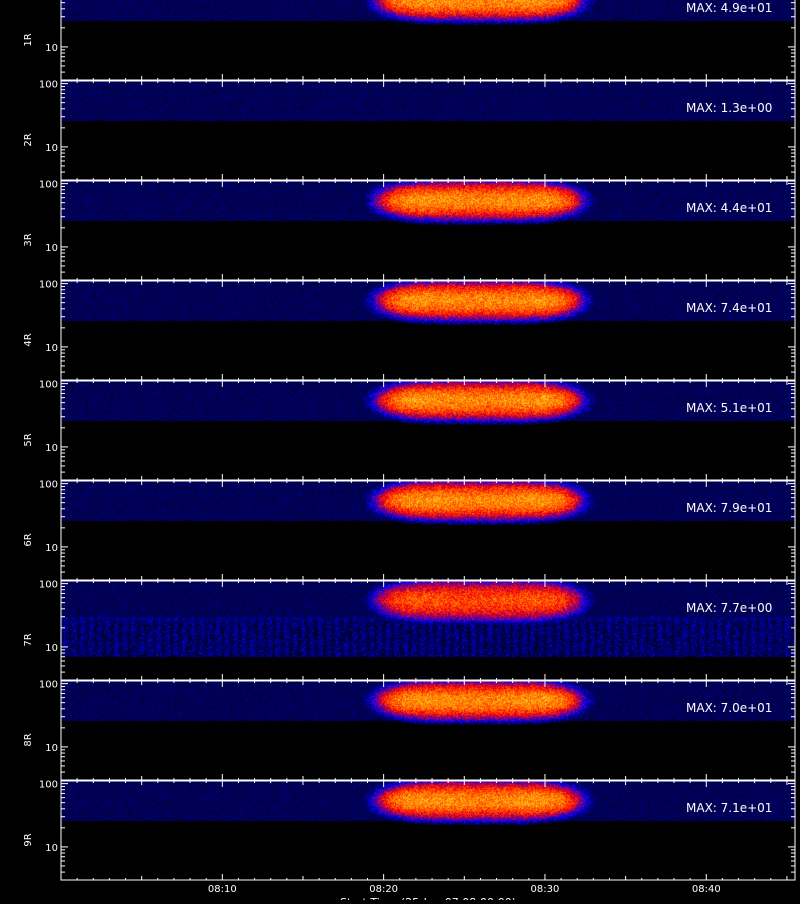 The image size is (800, 904). What do you see at coordinates (28, 439) in the screenshot?
I see `panel-label: 5R` at bounding box center [28, 439].